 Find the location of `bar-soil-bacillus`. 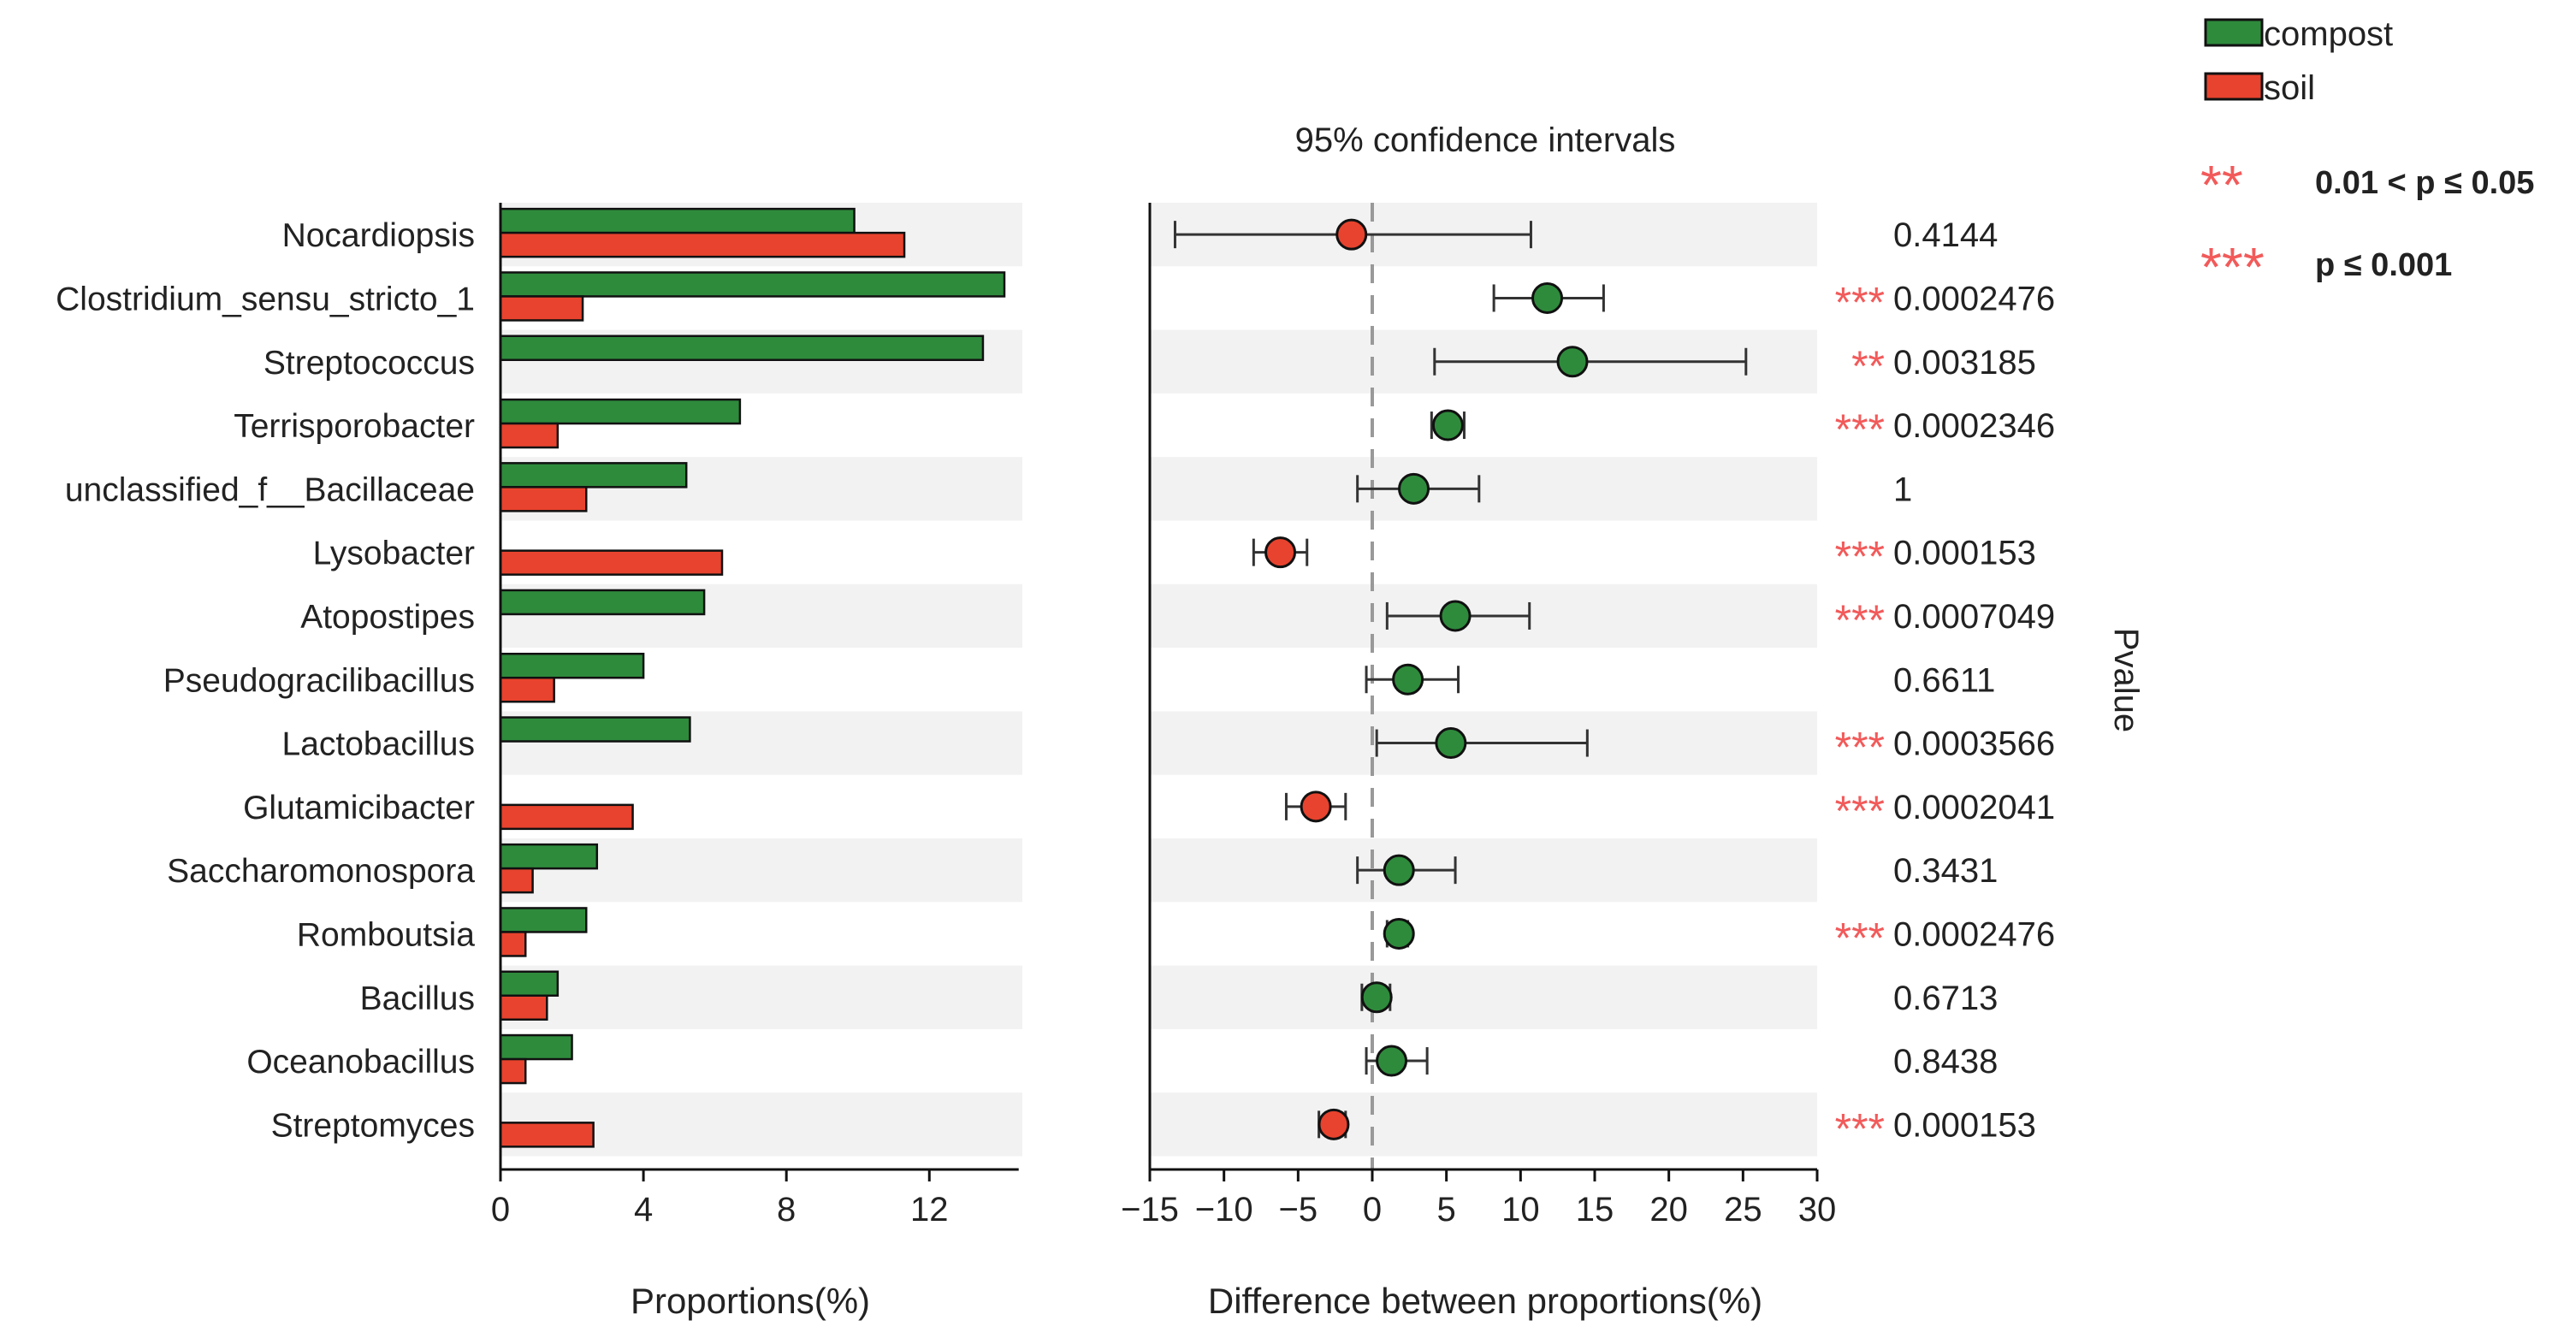

bar-soil-bacillus is located at coordinates (523, 1007).